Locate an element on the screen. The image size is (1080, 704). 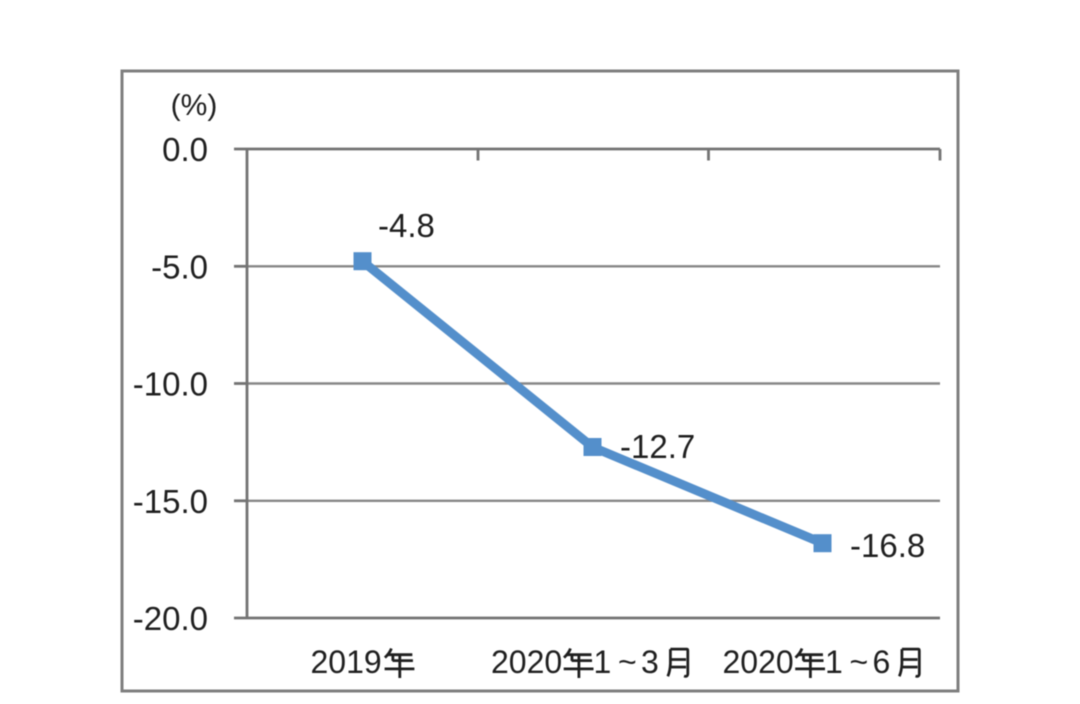
svg-text: 3 is located at coordinates (650, 662).